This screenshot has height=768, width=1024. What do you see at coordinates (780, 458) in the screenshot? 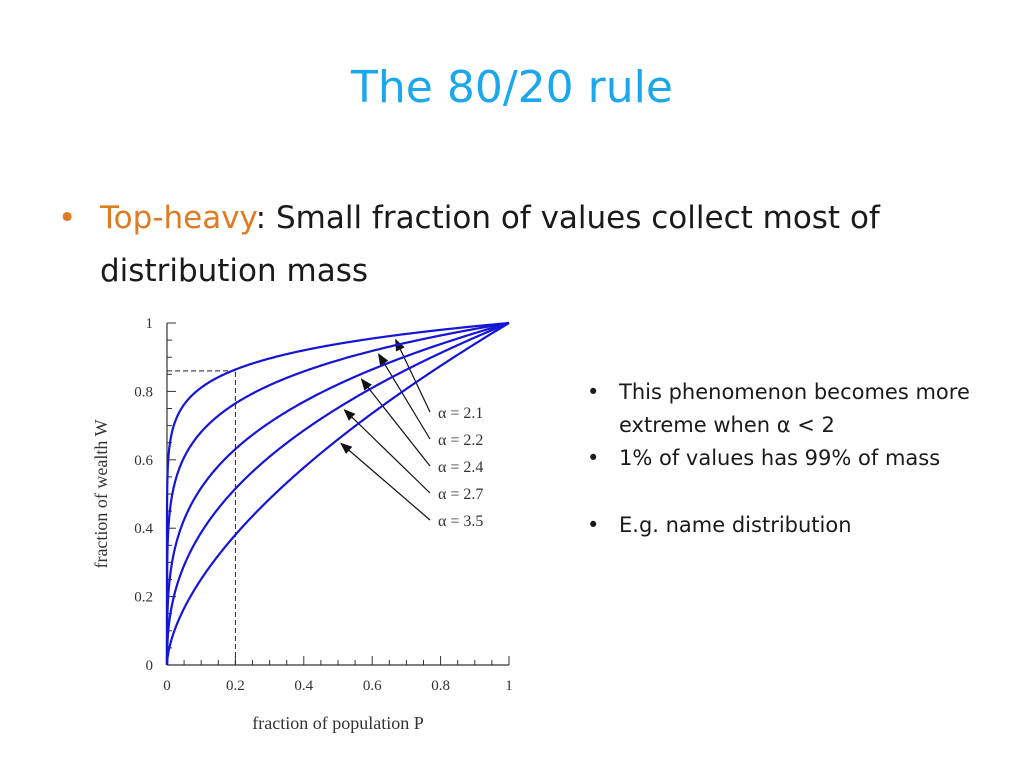
I see `side-bullet-text: 1% of values has 99% of mass` at bounding box center [780, 458].